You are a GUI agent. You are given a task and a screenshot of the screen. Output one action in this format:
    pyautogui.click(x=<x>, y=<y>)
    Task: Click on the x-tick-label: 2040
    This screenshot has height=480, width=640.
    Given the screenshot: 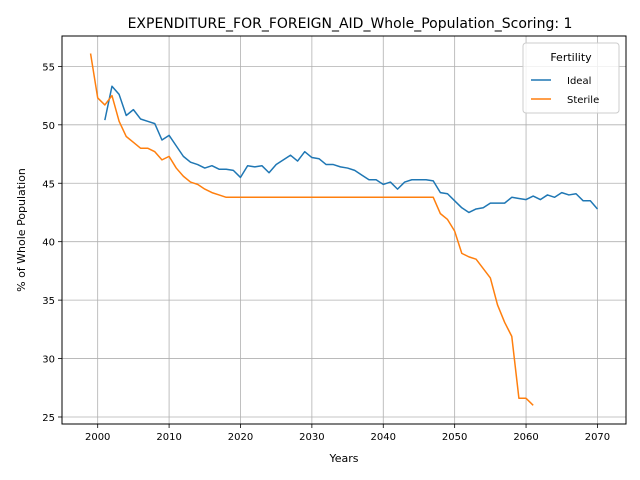 What is the action you would take?
    pyautogui.click(x=383, y=437)
    